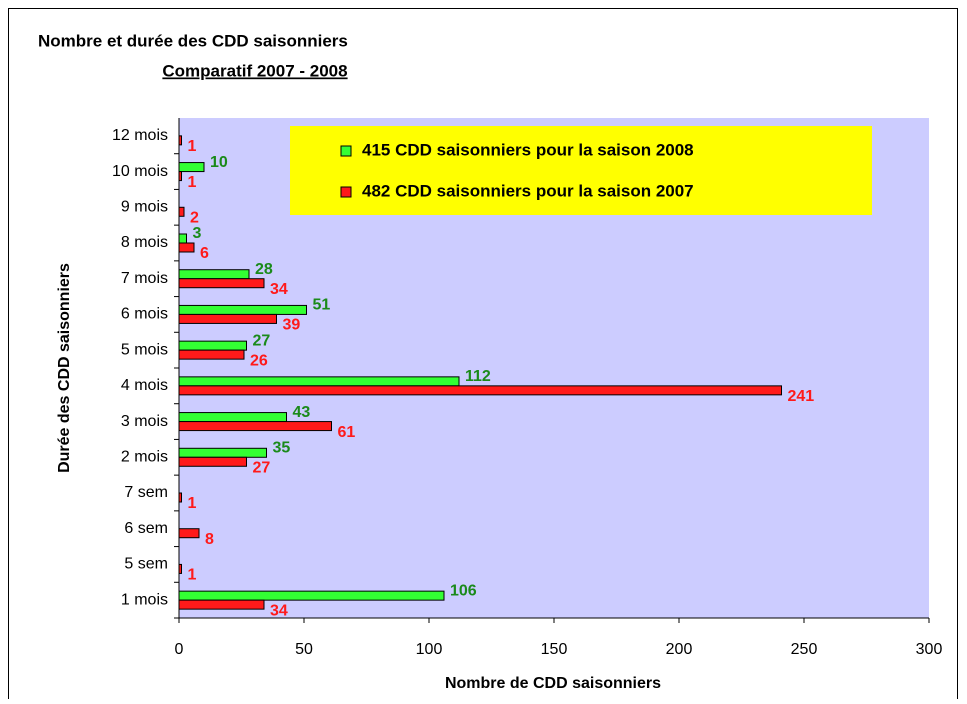 The image size is (967, 704). I want to click on x-axis-label: Nombre de CDD saisonniers, so click(553, 683).